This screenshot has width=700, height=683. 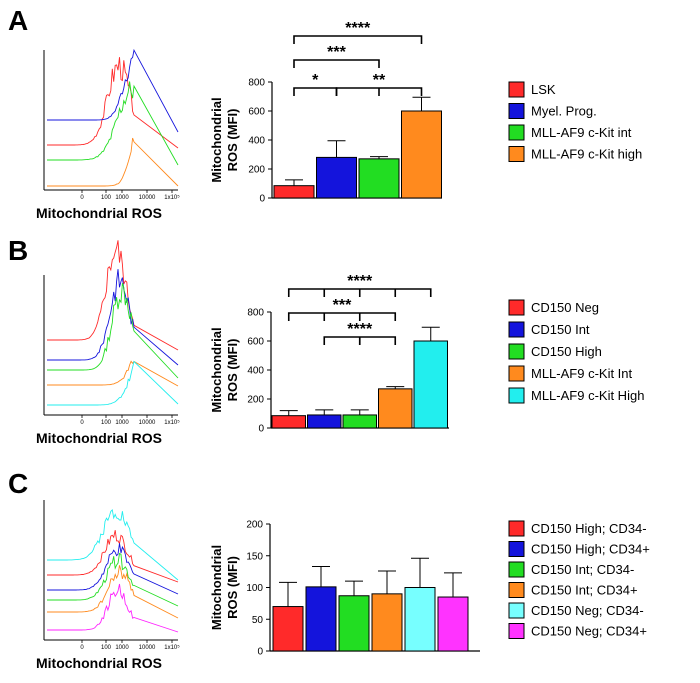 I want to click on legend-label: CD150 High; CD34+, so click(x=590, y=549).